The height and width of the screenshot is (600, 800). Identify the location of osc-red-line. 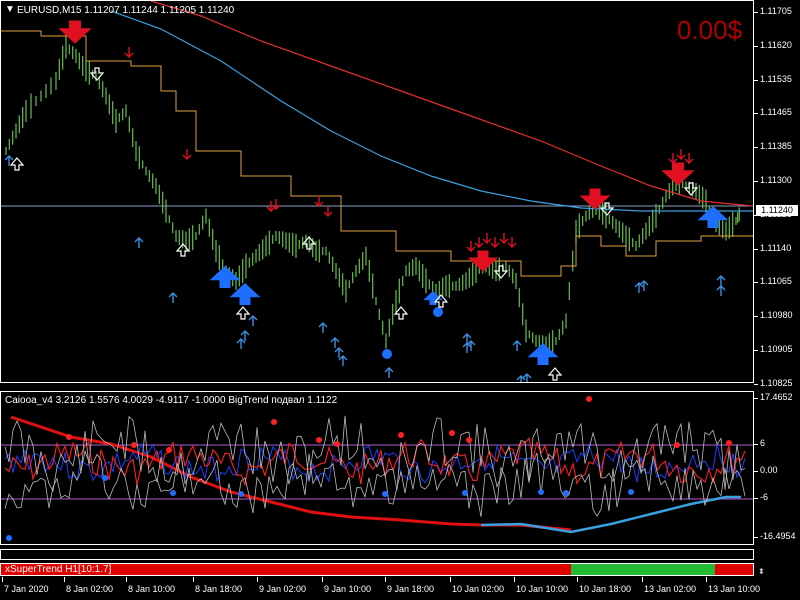
(375, 461).